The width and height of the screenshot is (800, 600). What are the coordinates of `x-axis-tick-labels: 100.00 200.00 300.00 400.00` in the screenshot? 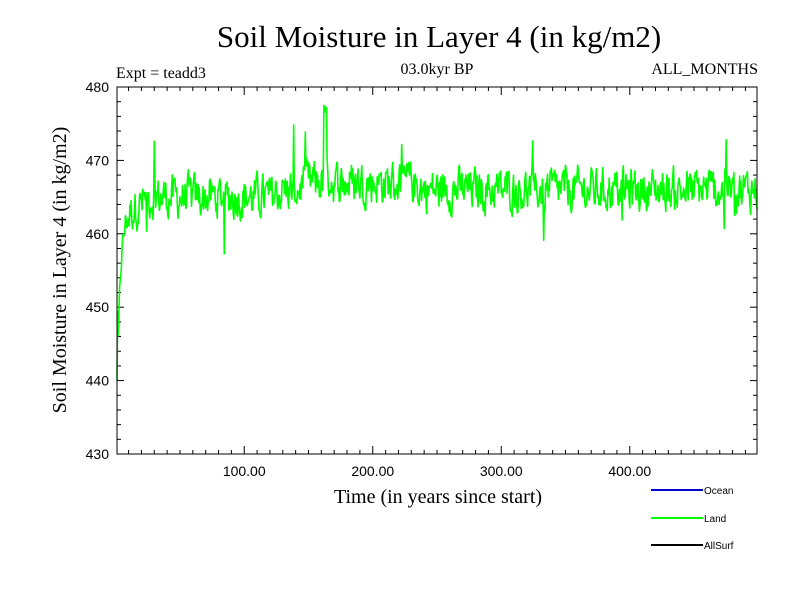 It's located at (437, 471).